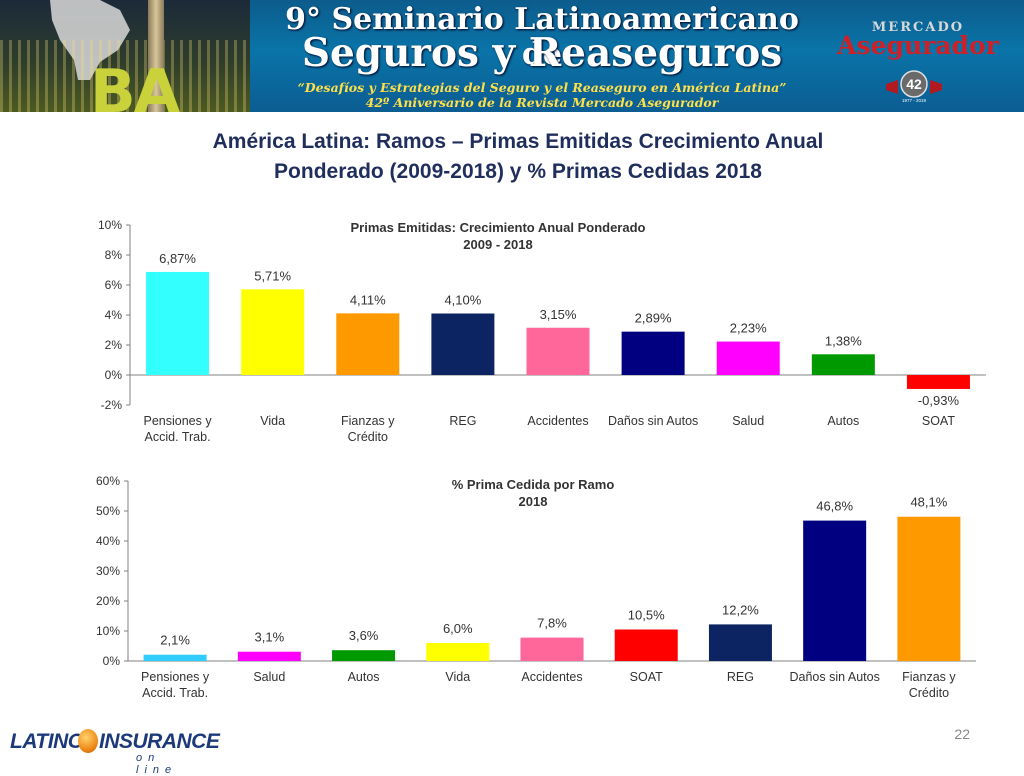 This screenshot has width=1024, height=776. Describe the element at coordinates (552, 623) in the screenshot. I see `bar-value-label: 7,8%` at that location.